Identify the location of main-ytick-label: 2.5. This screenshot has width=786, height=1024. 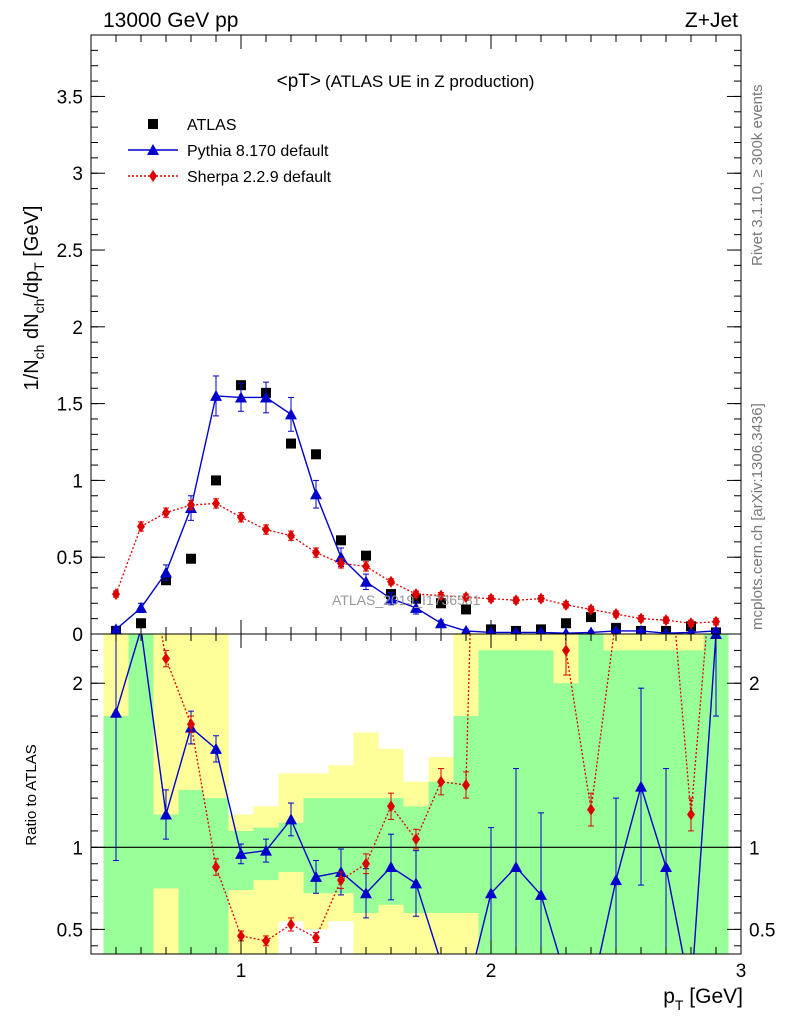
(70, 251).